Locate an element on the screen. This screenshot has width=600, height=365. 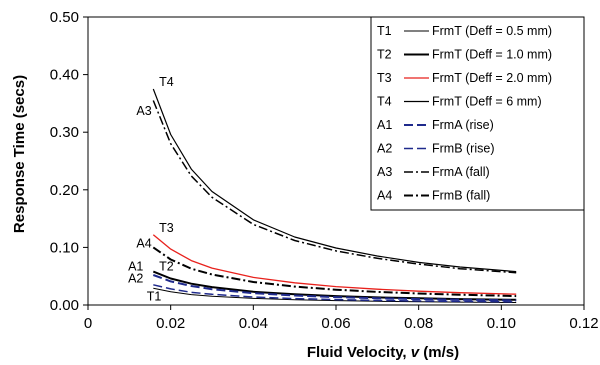
legend-key: T1 is located at coordinates (384, 31).